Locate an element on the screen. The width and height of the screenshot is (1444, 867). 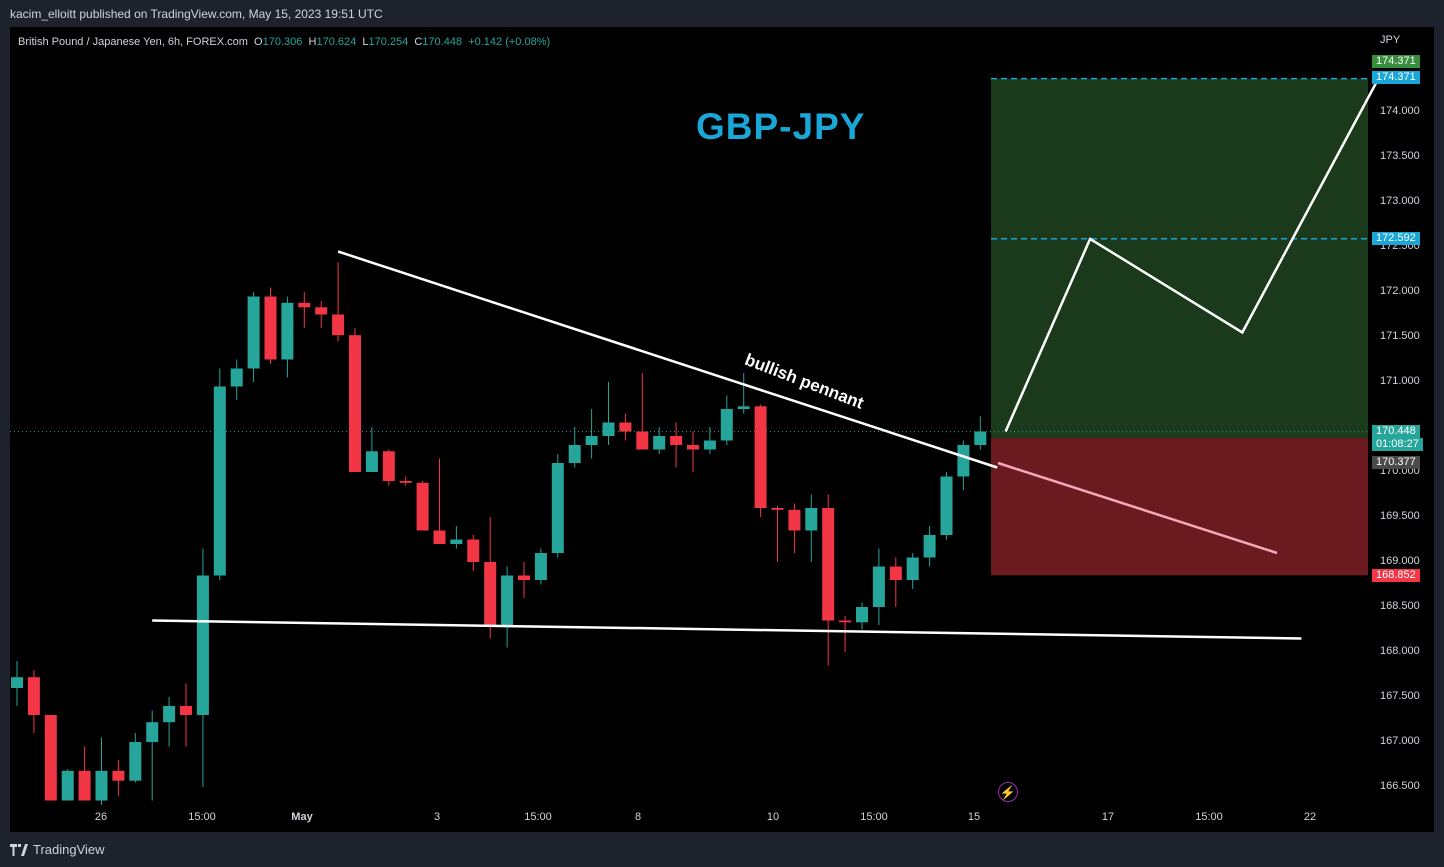
low-label: L is located at coordinates (365, 42).